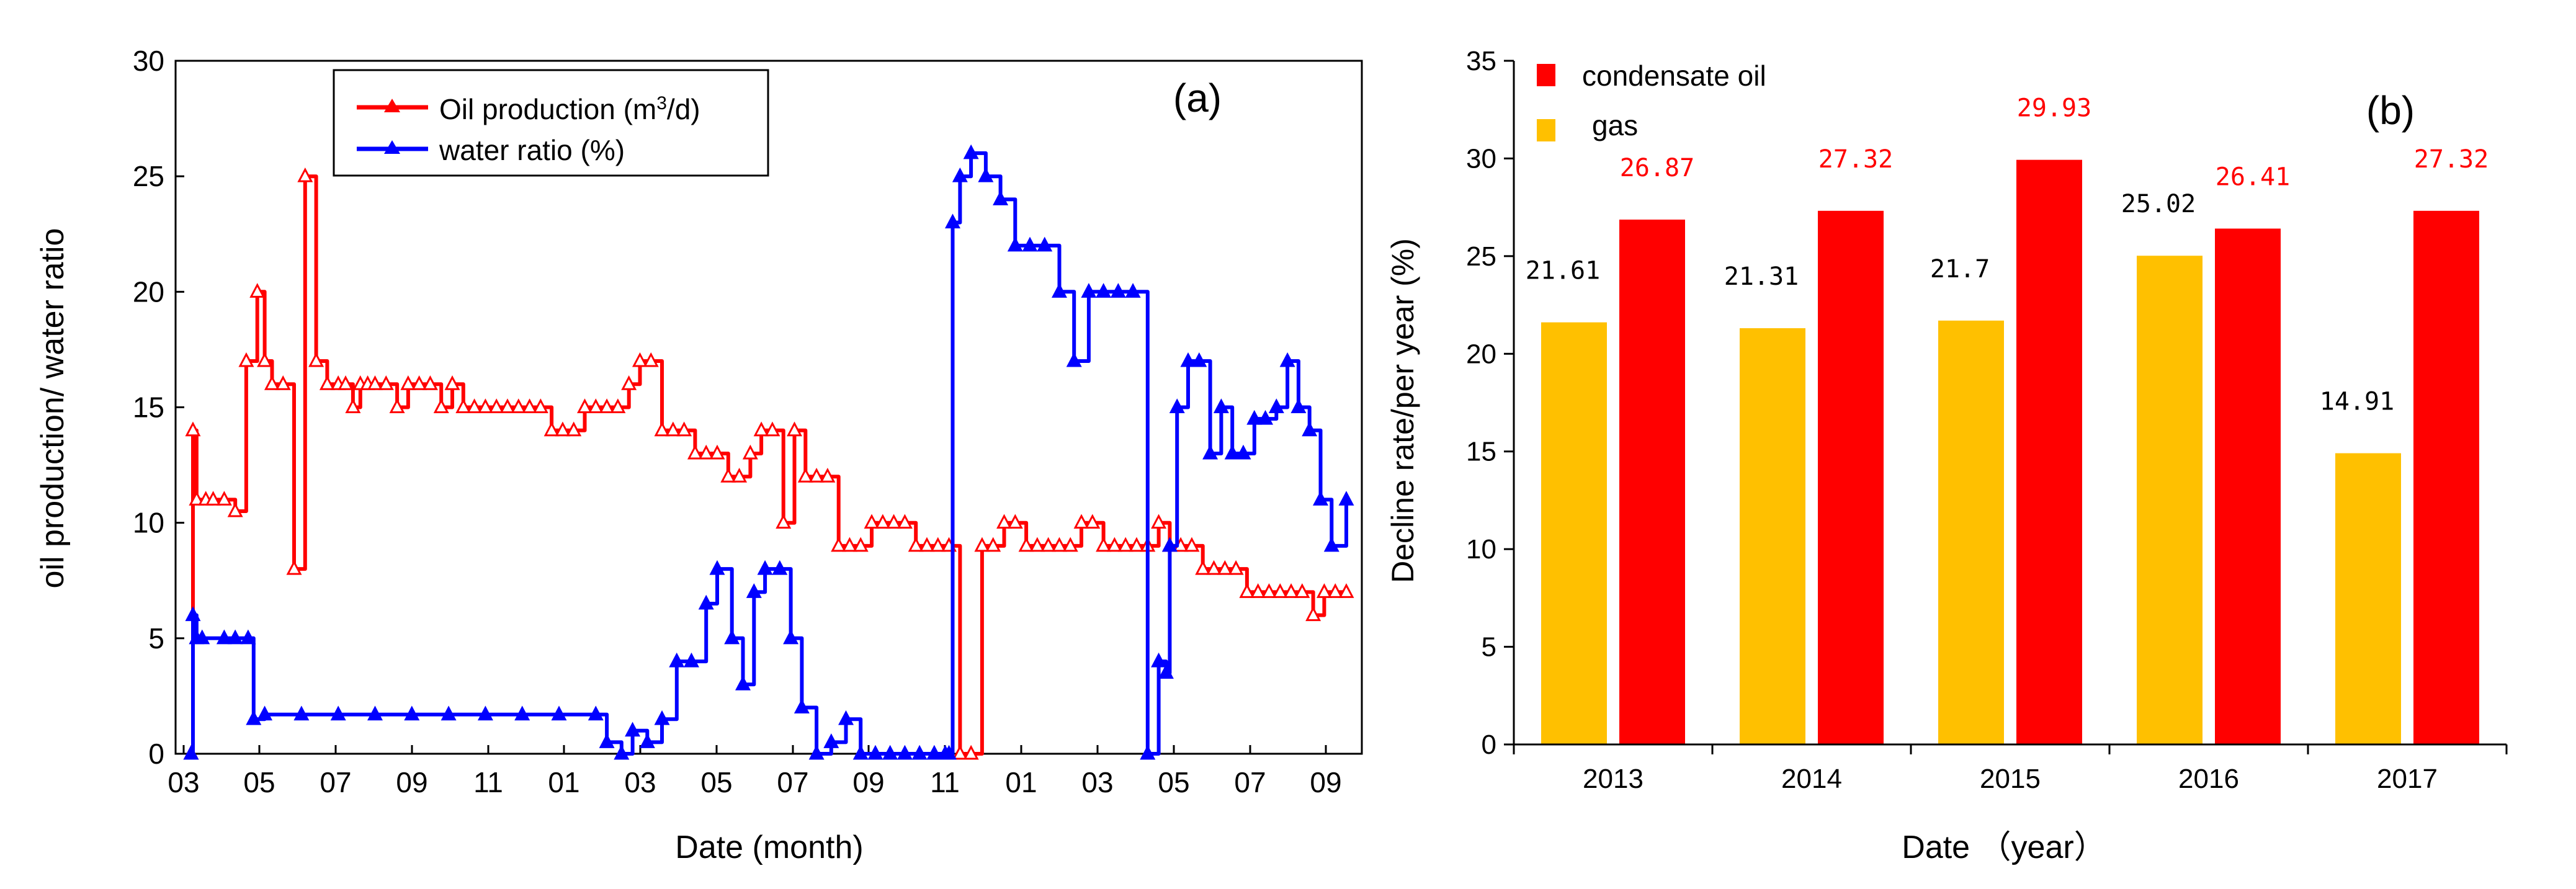  Describe the element at coordinates (1481, 158) in the screenshot. I see `b-ytick-label: 30` at that location.